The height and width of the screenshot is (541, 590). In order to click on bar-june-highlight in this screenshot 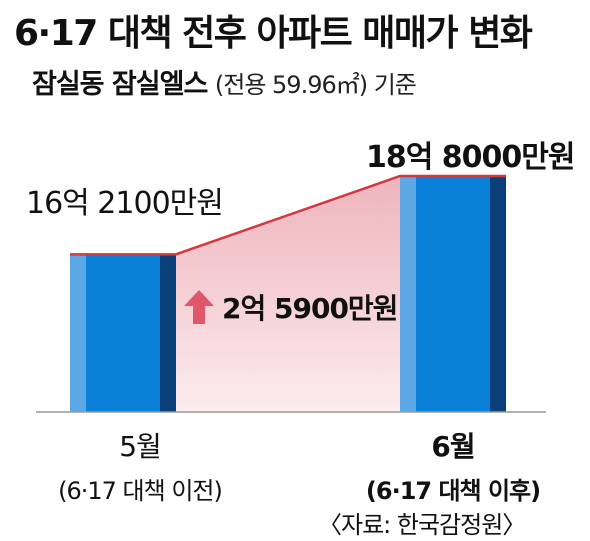, I will do `click(408, 294)`.